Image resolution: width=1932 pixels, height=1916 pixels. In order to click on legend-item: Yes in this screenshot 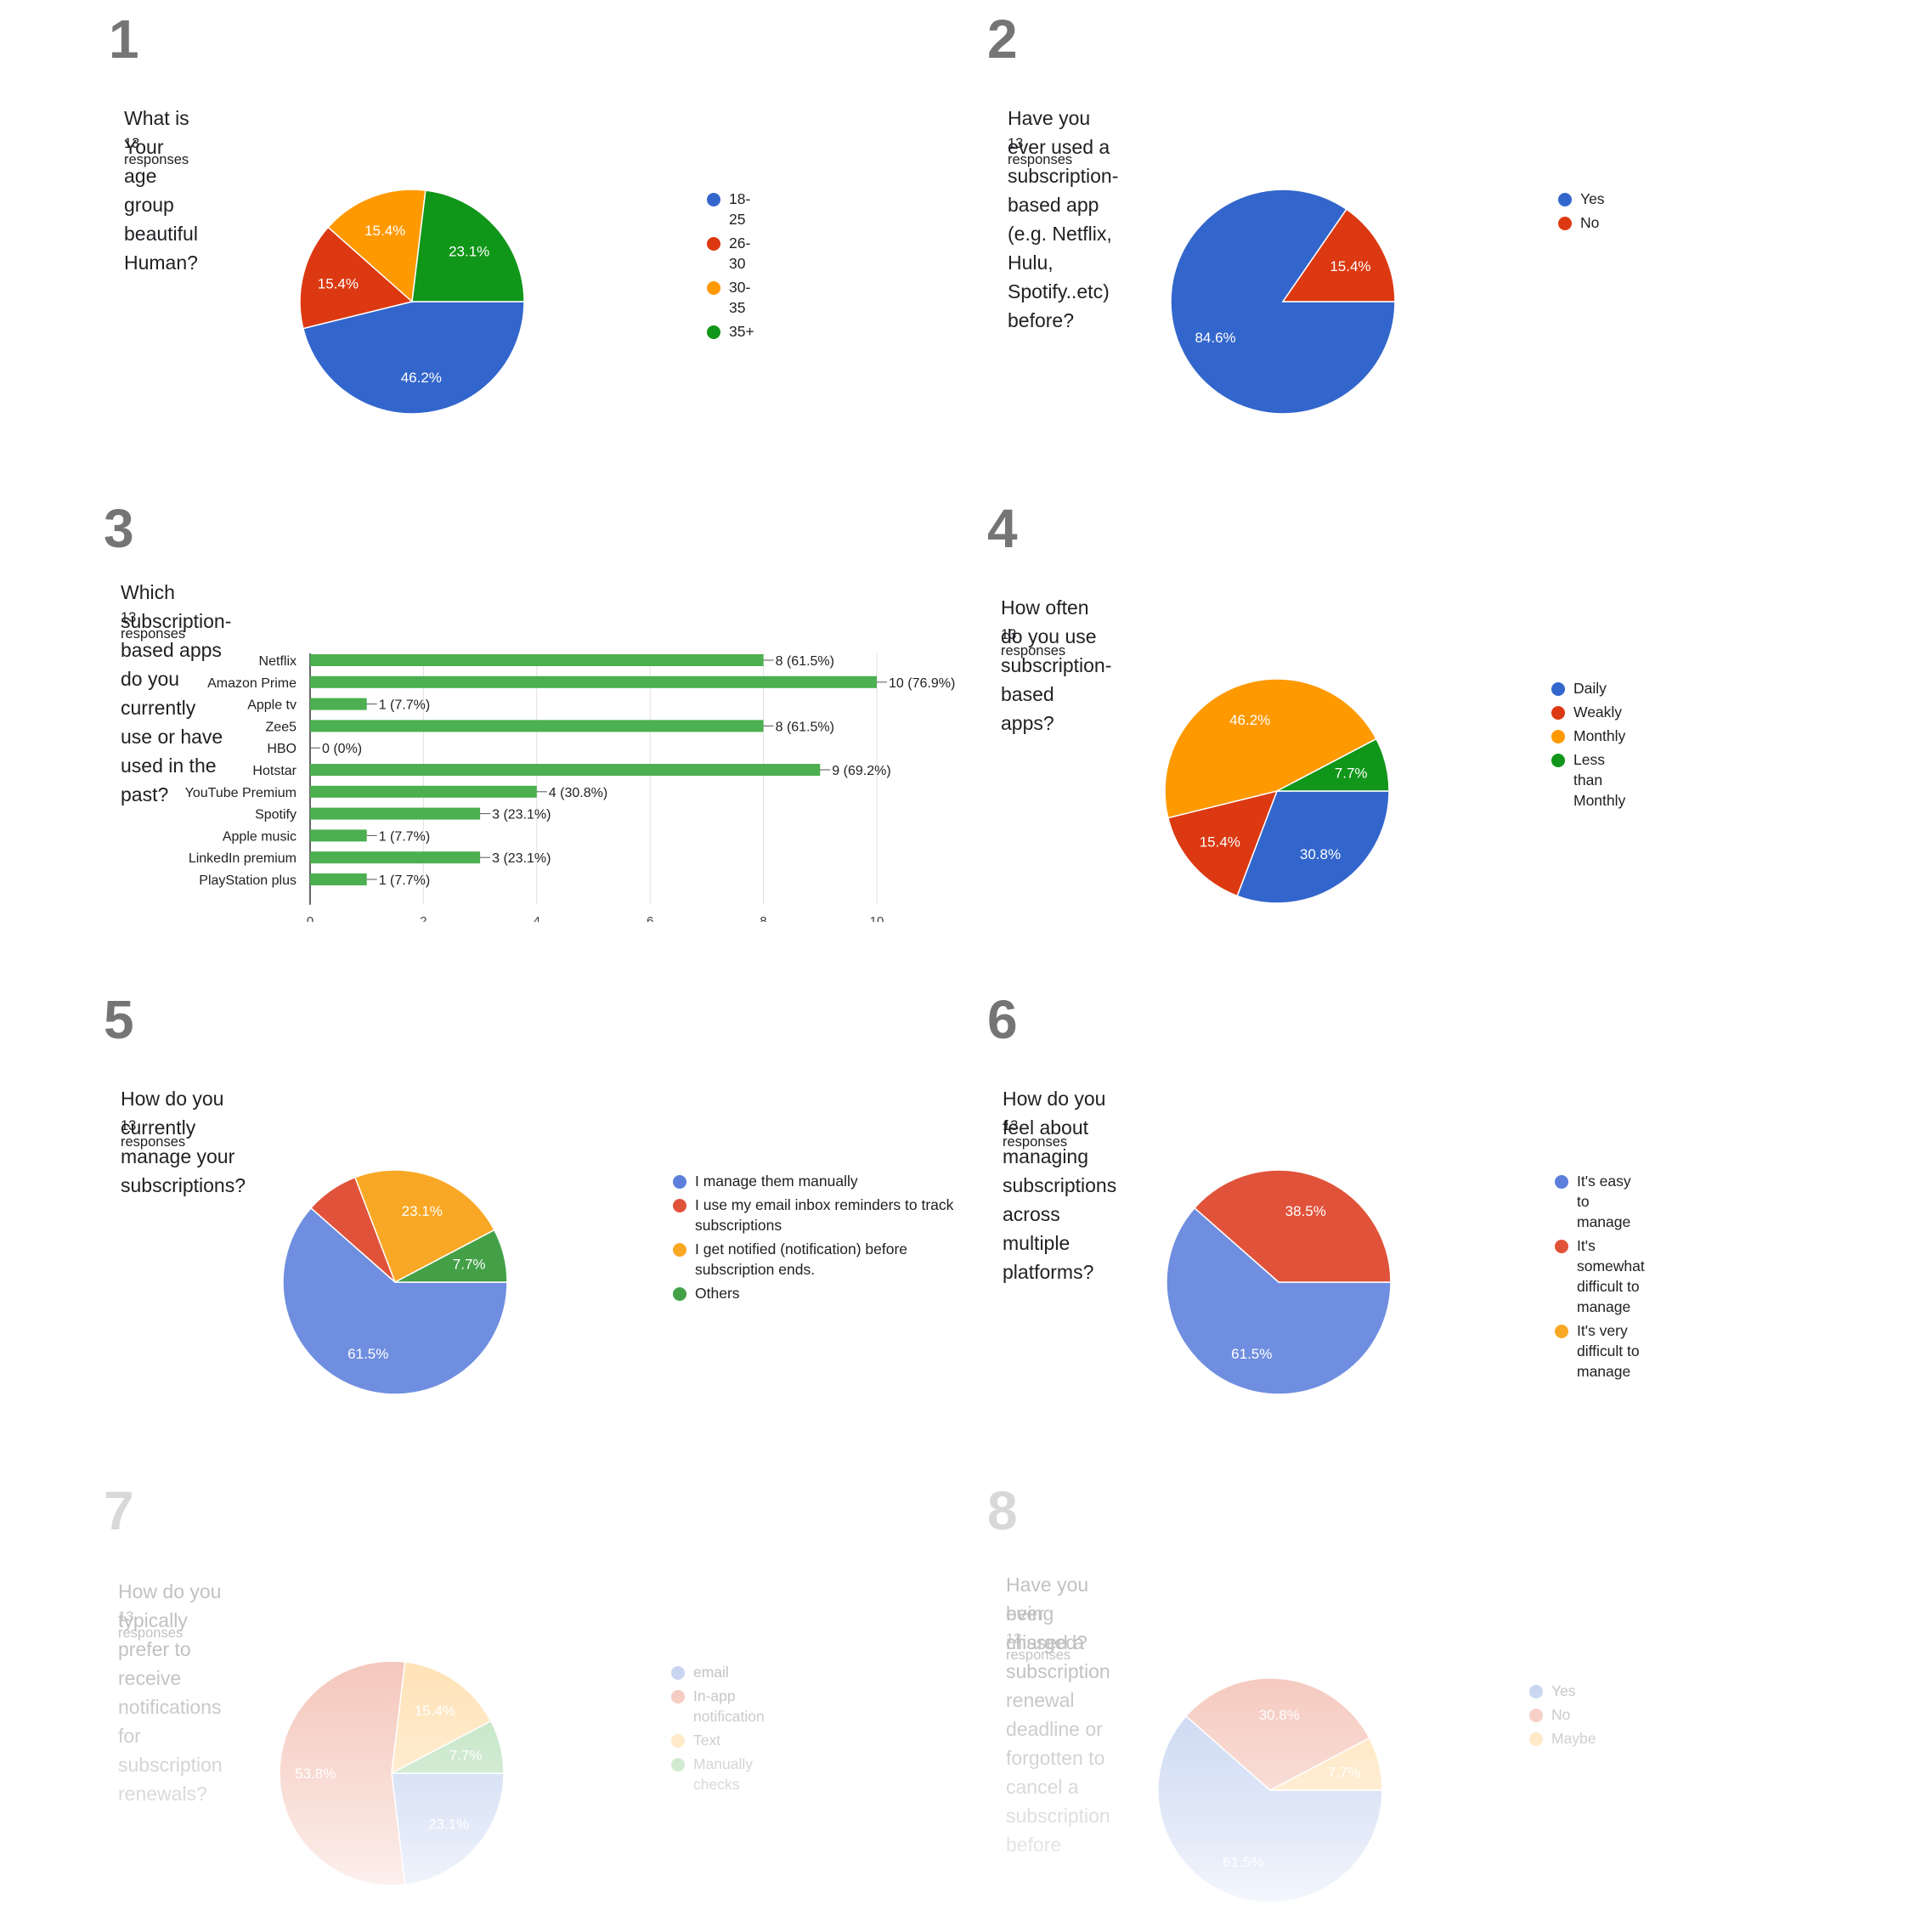, I will do `click(1562, 1691)`.